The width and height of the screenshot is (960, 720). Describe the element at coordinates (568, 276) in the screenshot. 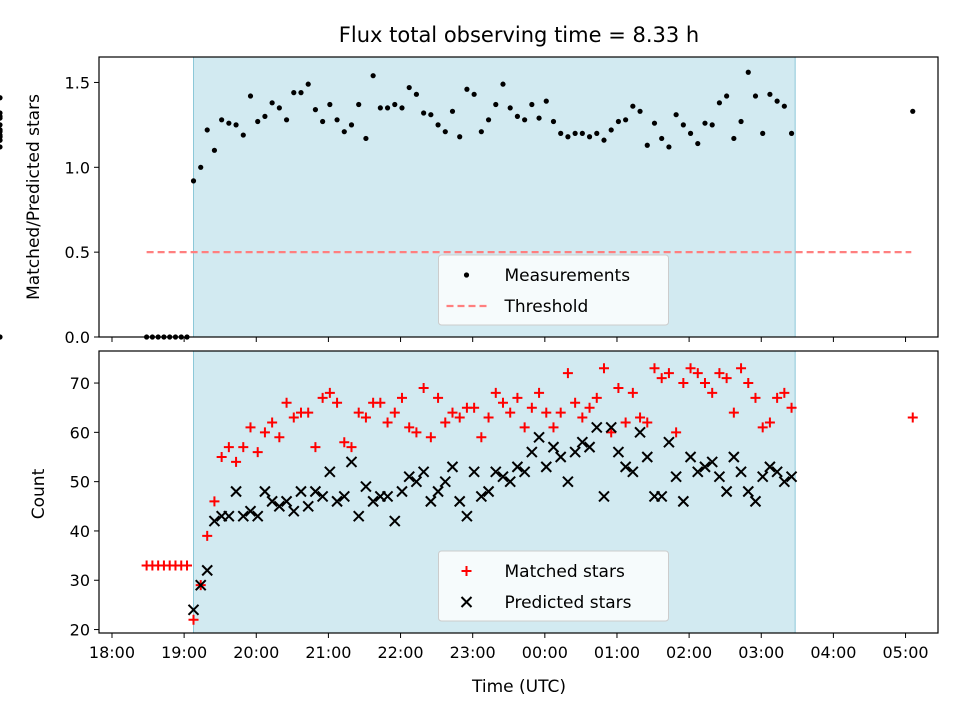

I see `legend-label: Measurements` at that location.